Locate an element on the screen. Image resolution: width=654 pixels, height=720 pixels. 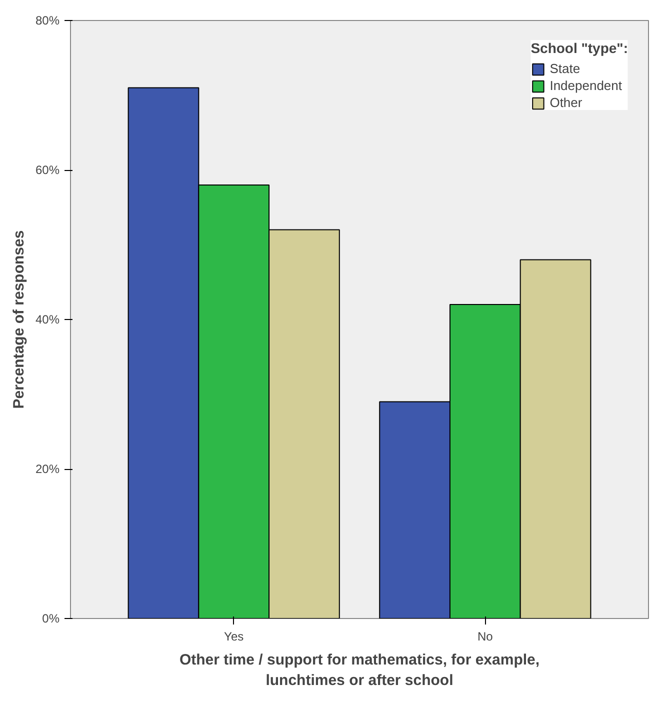
y-axis-title: Percentage of responses is located at coordinates (19, 319).